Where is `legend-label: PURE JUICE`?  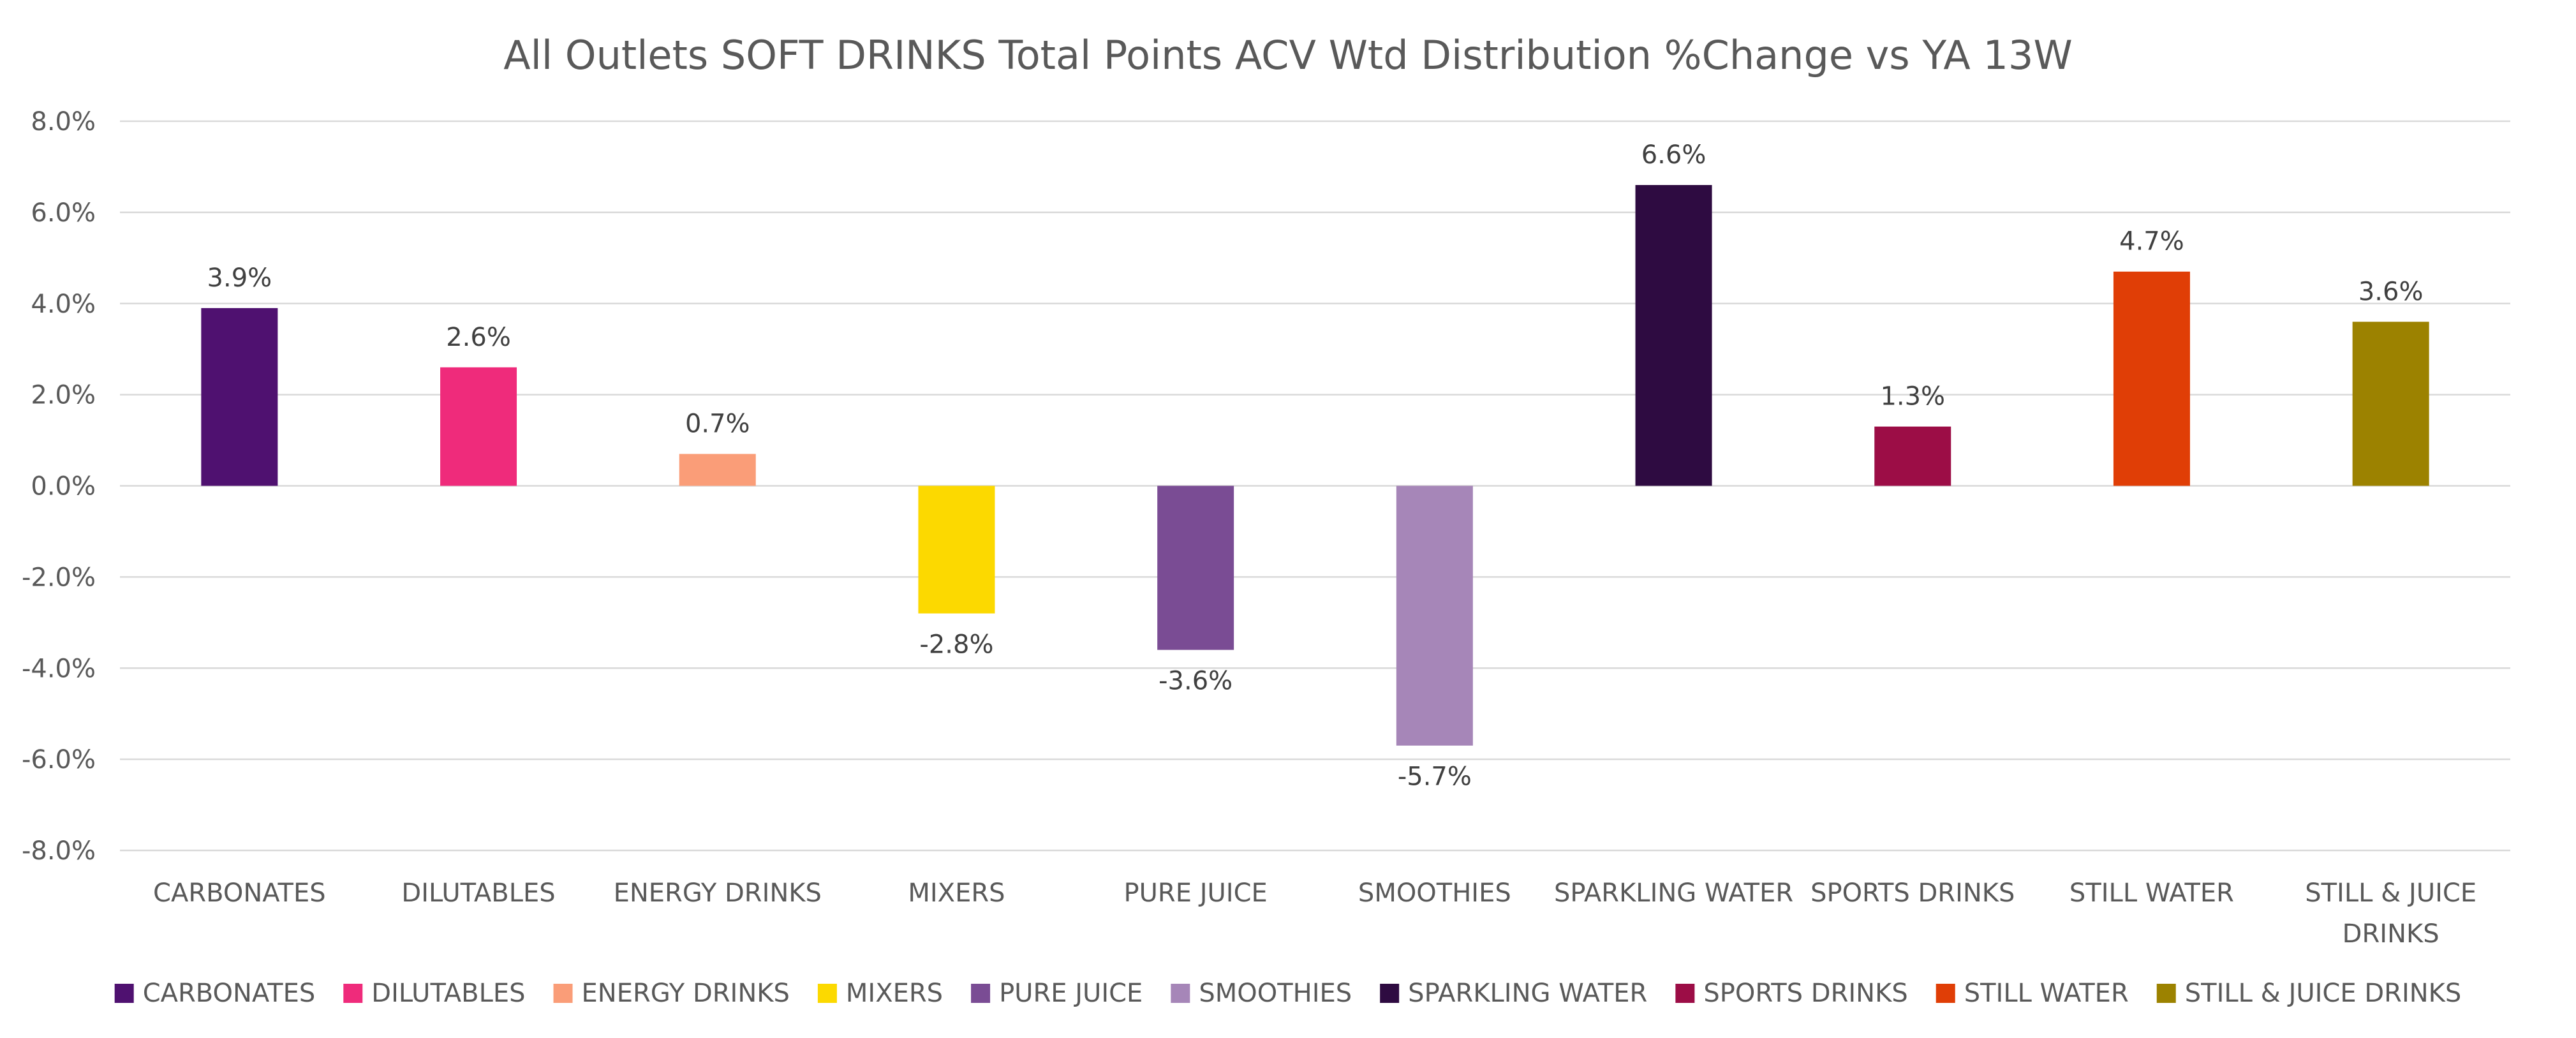
legend-label: PURE JUICE is located at coordinates (1071, 993).